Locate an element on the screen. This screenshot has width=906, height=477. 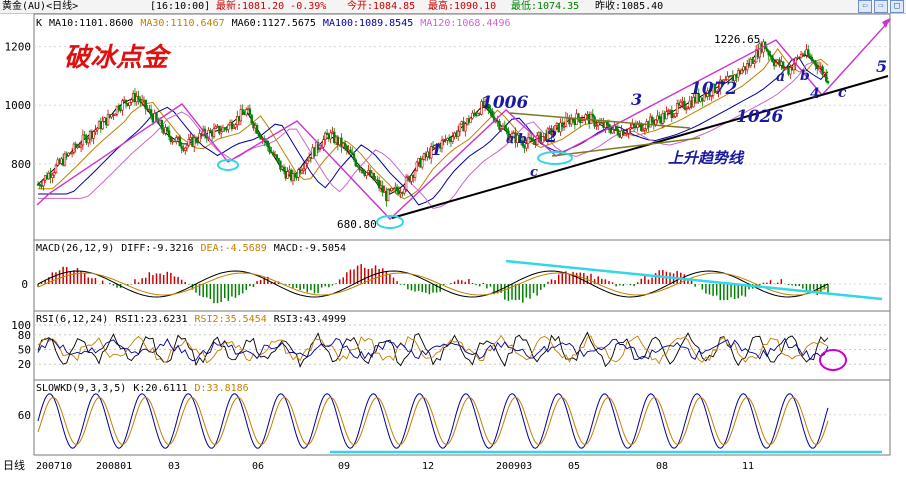
back-icon: ⇦ is located at coordinates (865, 6).